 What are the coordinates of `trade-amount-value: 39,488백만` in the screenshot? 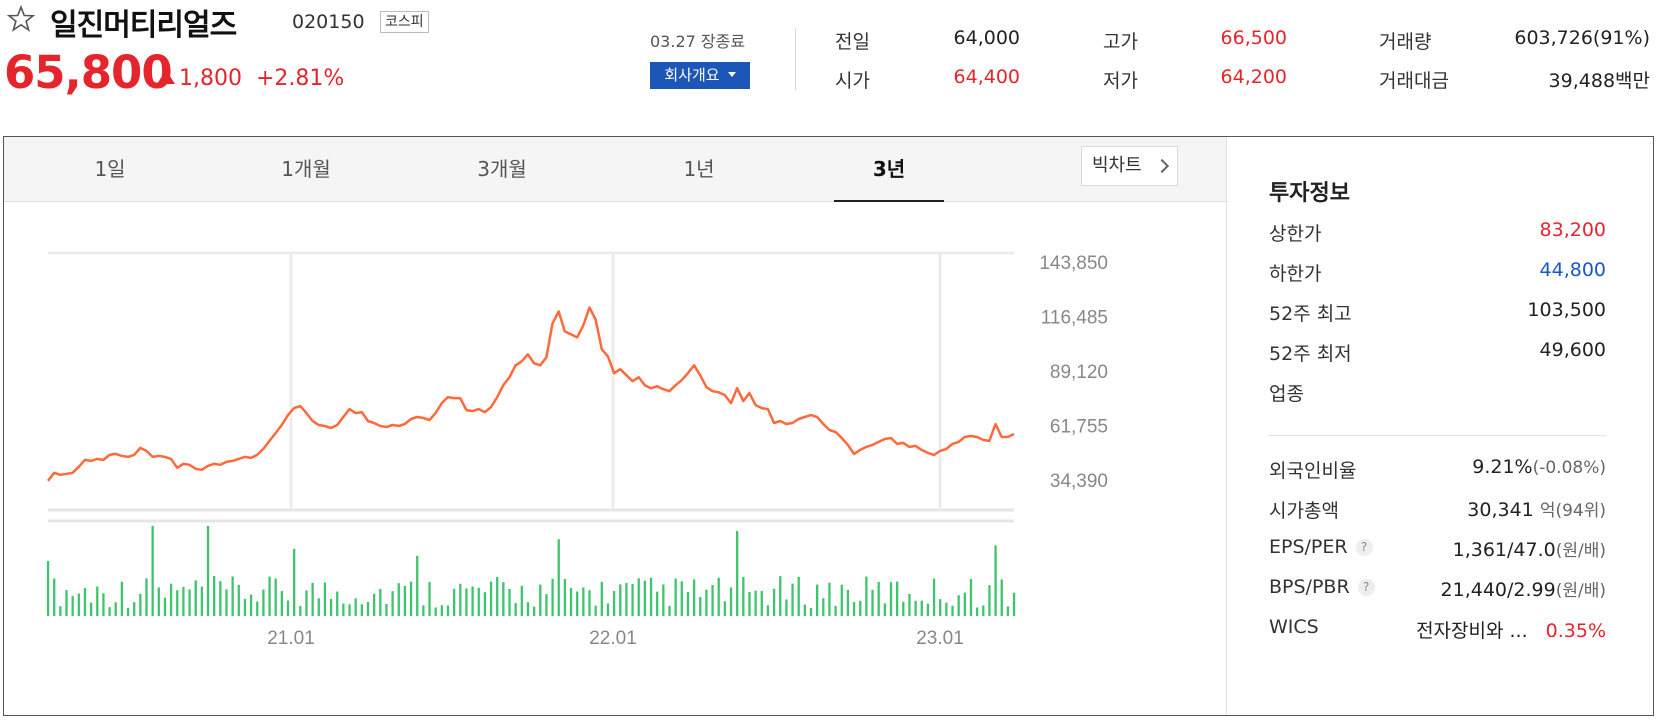 It's located at (1565, 79).